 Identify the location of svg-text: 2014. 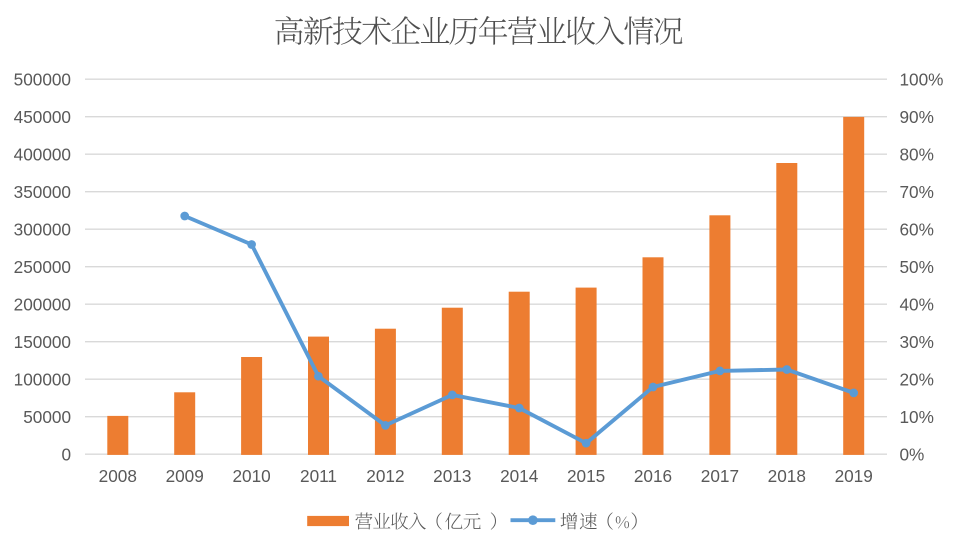
(519, 476).